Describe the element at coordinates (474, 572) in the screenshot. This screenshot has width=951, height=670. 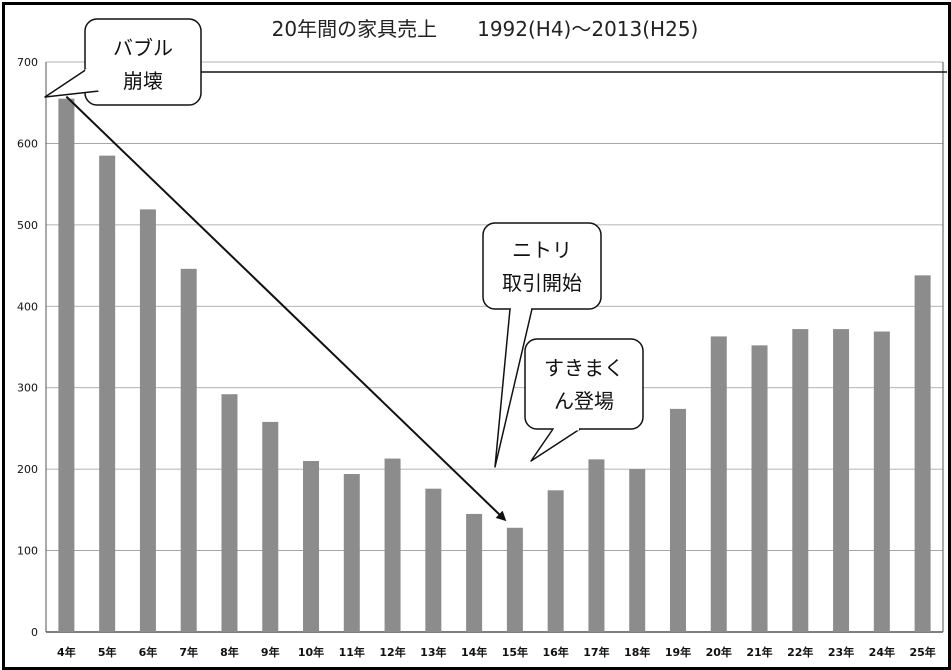
I see `bar-14年` at that location.